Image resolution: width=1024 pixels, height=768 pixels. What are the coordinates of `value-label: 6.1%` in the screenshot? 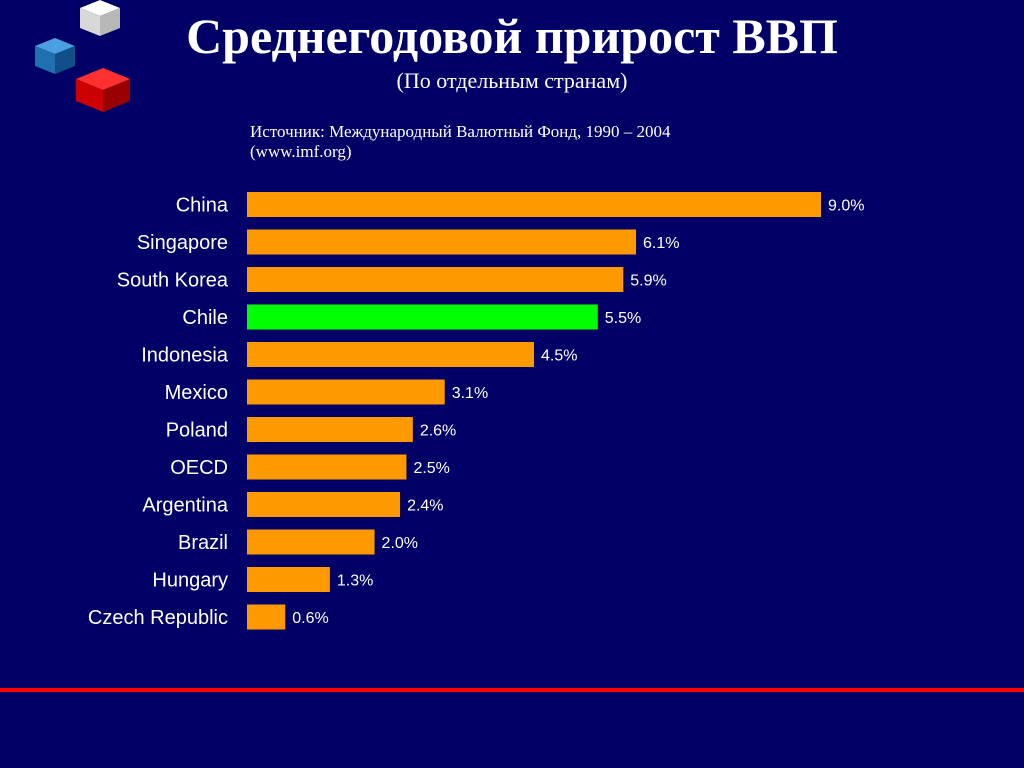 It's located at (661, 243).